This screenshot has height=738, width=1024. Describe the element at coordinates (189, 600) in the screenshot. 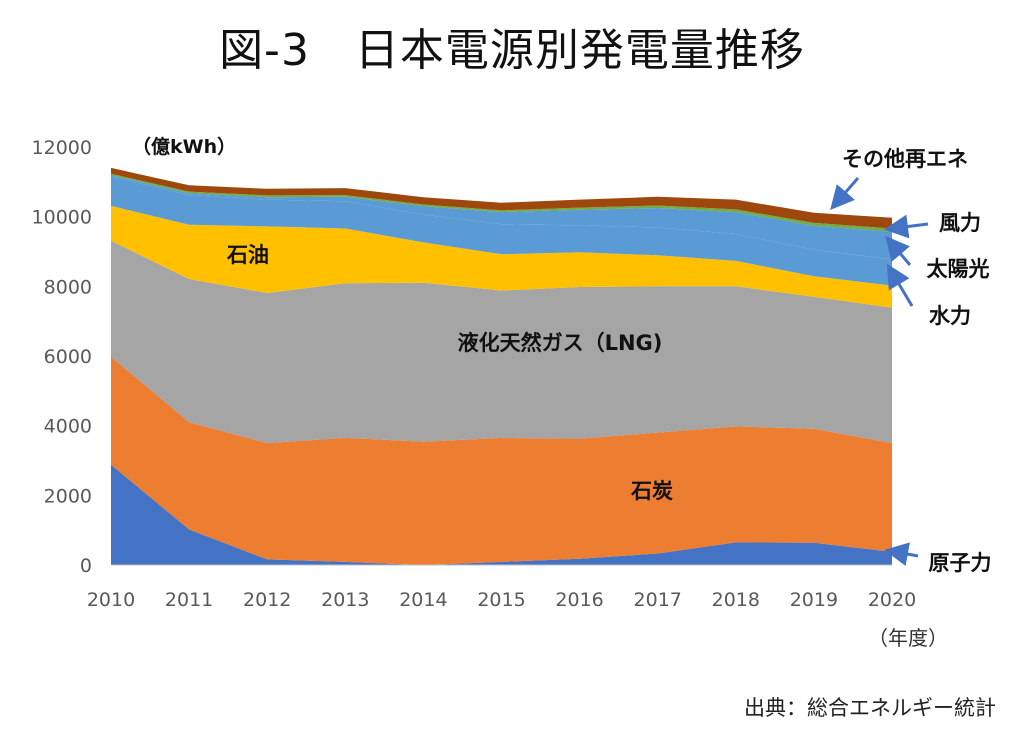

I see `x-tick-label: 2011` at that location.